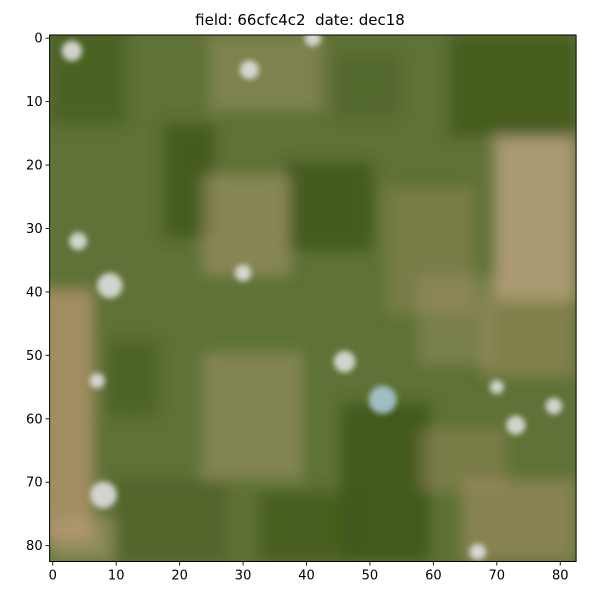 The image size is (600, 600). What do you see at coordinates (34, 229) in the screenshot?
I see `y-tick-label-30: 30` at bounding box center [34, 229].